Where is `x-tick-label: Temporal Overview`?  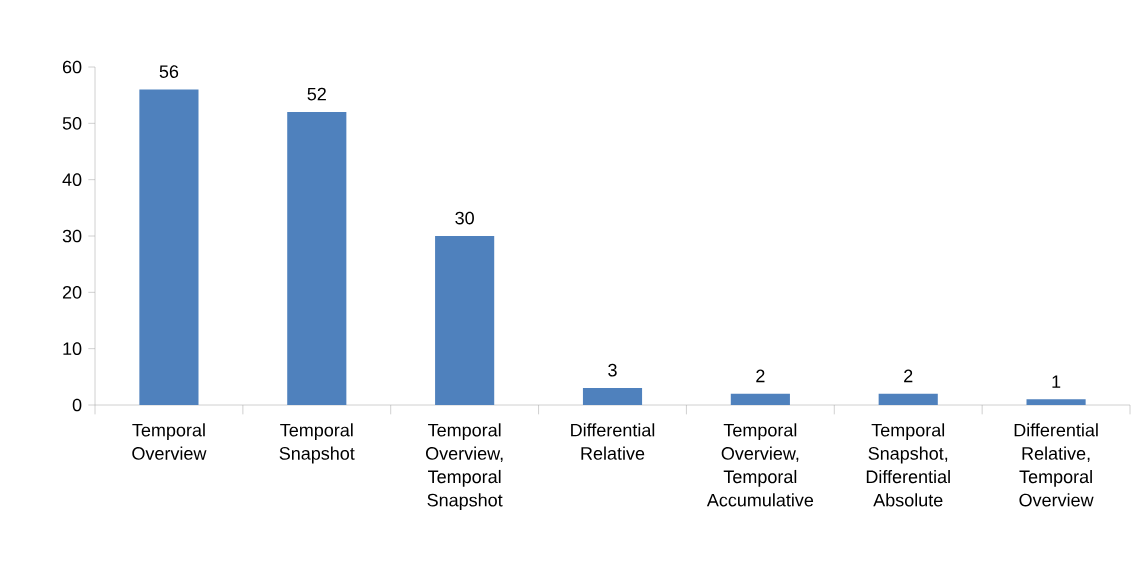
x-tick-label: Temporal Overview is located at coordinates (169, 441).